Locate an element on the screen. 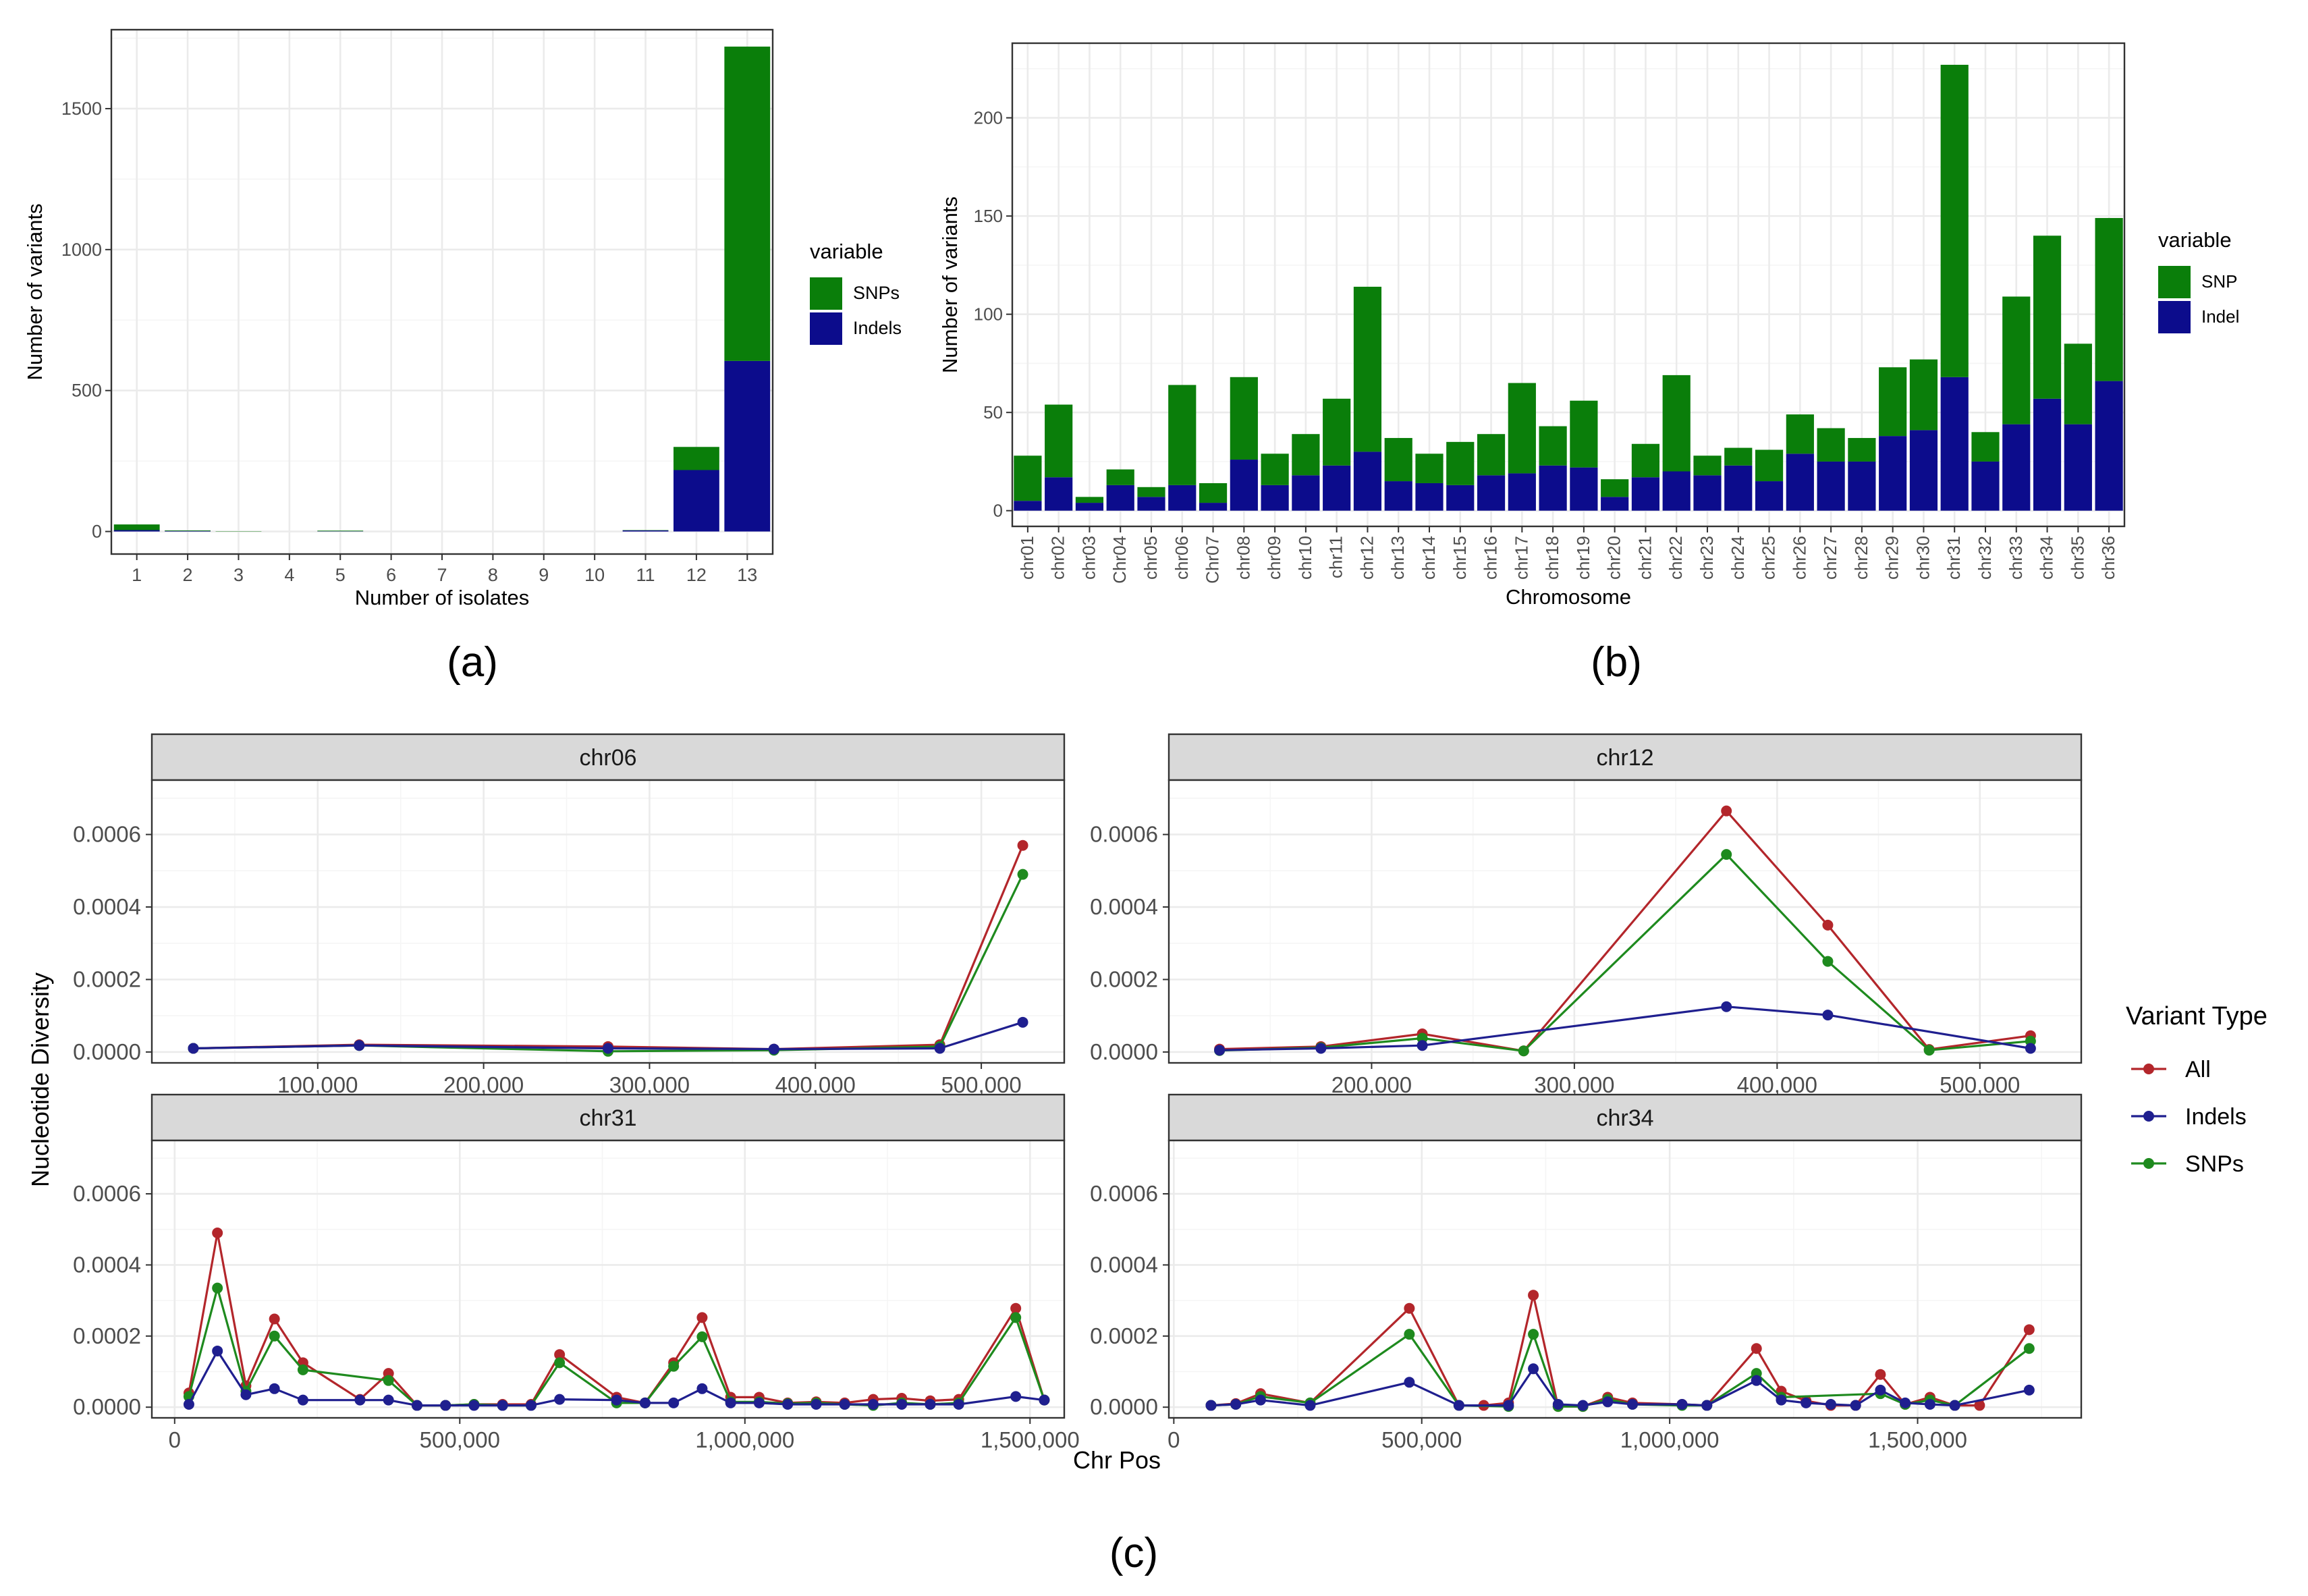 This screenshot has width=2308, height=1596. x-tick-label: chr13 is located at coordinates (1397, 558).